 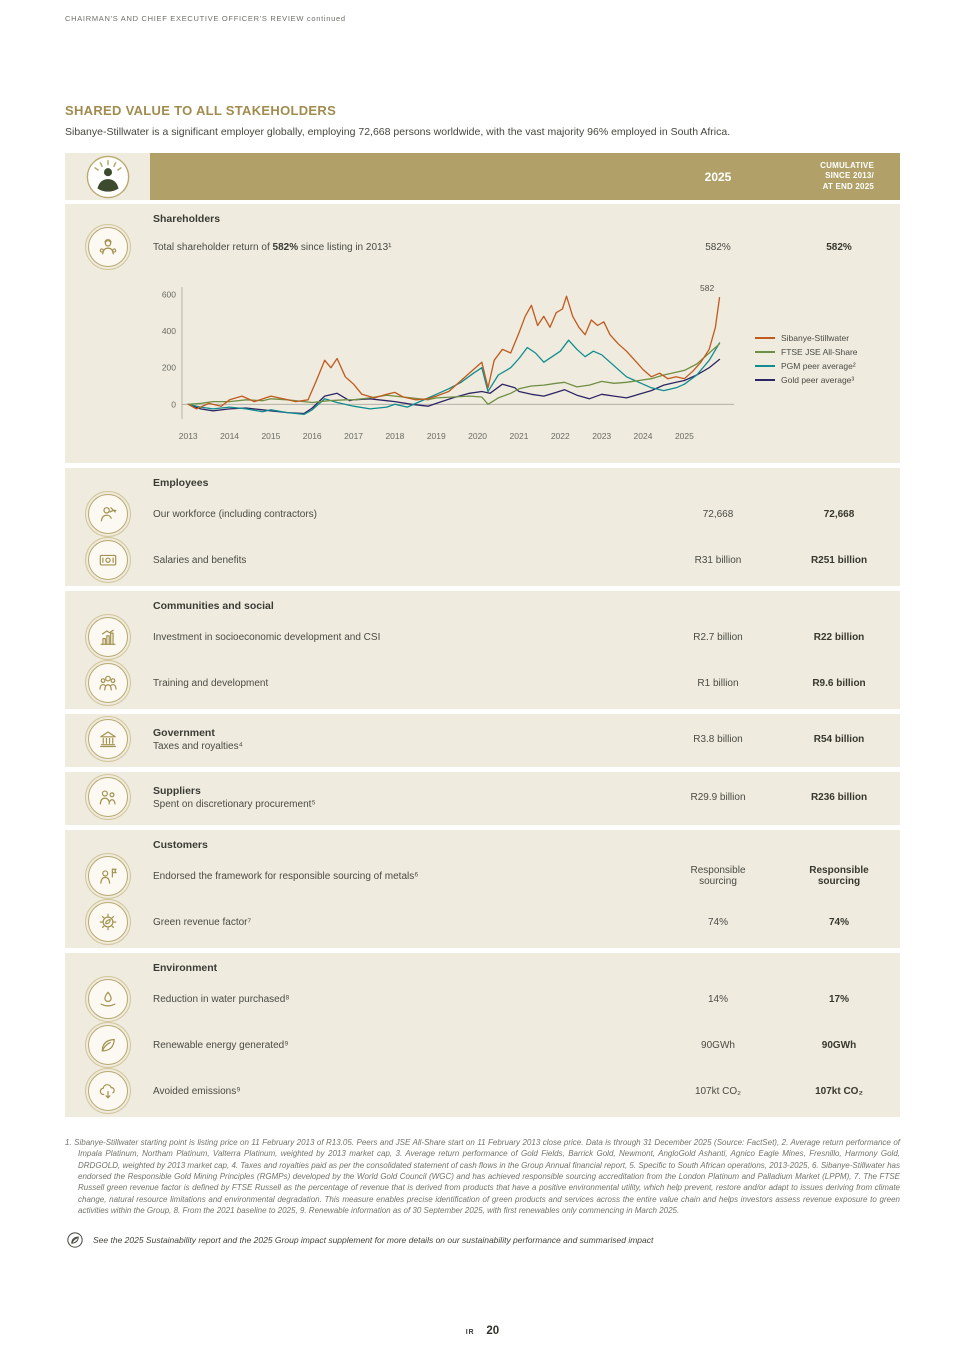 I want to click on section-heading: Employees, so click(x=181, y=483).